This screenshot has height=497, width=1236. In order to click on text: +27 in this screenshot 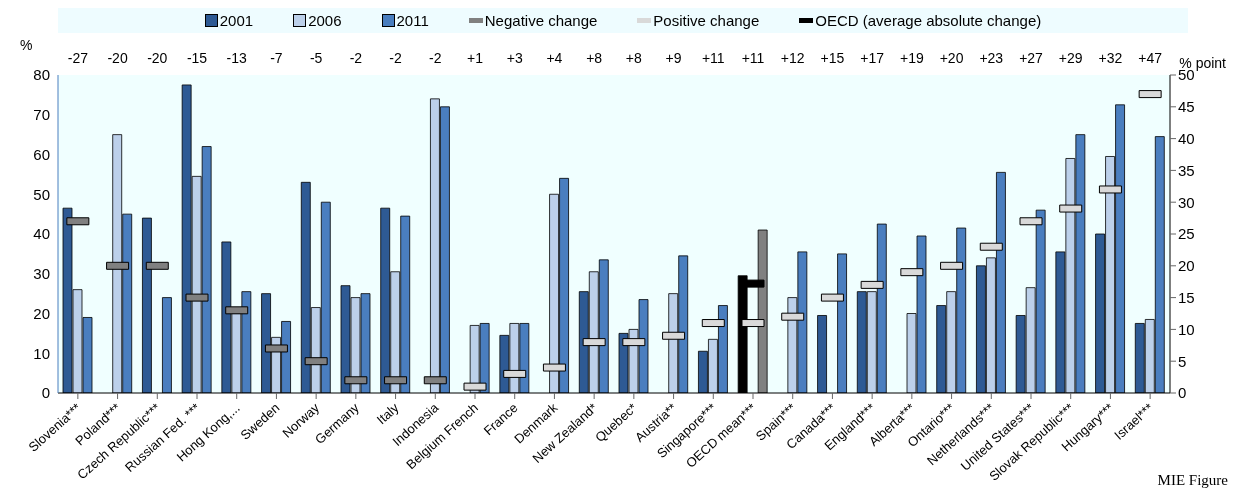, I will do `click(1031, 58)`.